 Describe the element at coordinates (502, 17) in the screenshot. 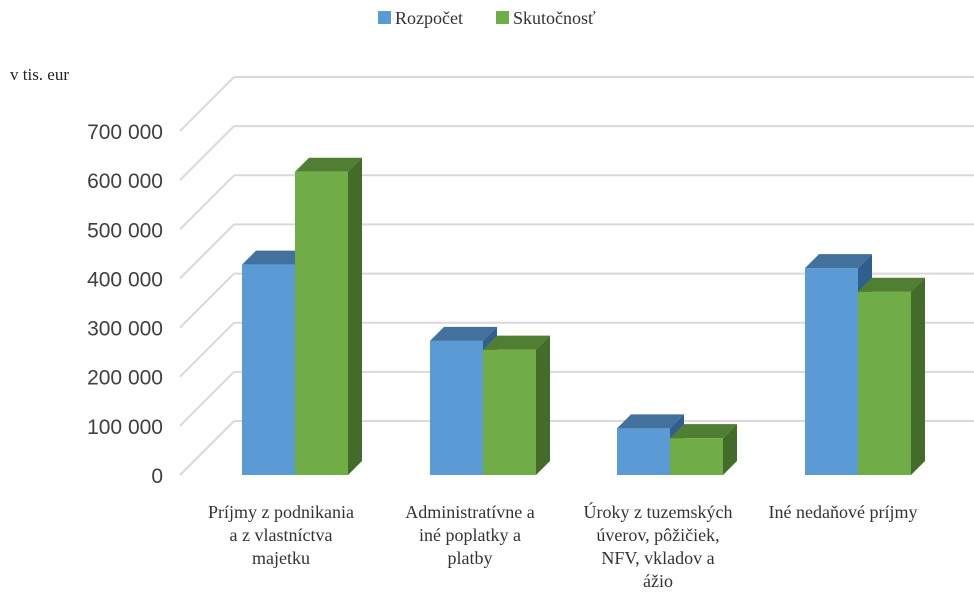

I see `legend-swatch-actual` at that location.